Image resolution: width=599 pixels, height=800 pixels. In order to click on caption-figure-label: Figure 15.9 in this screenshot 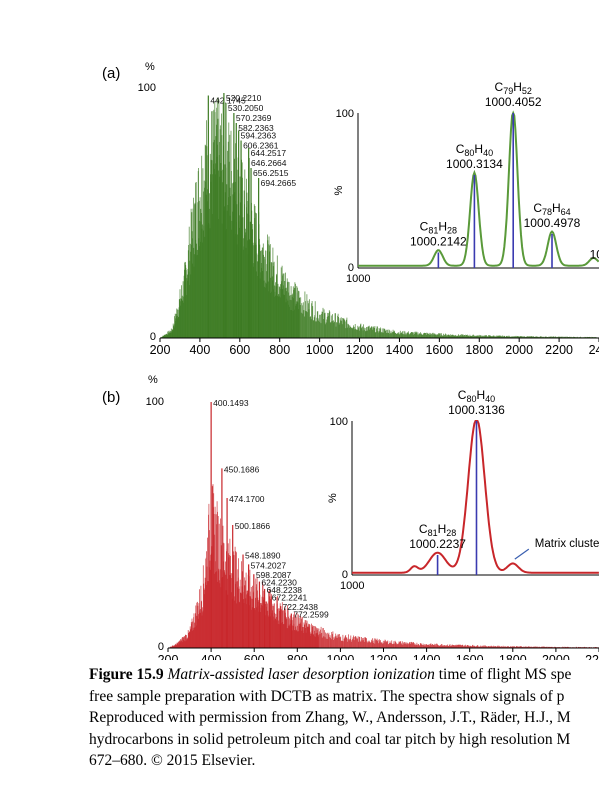, I will do `click(126, 674)`.